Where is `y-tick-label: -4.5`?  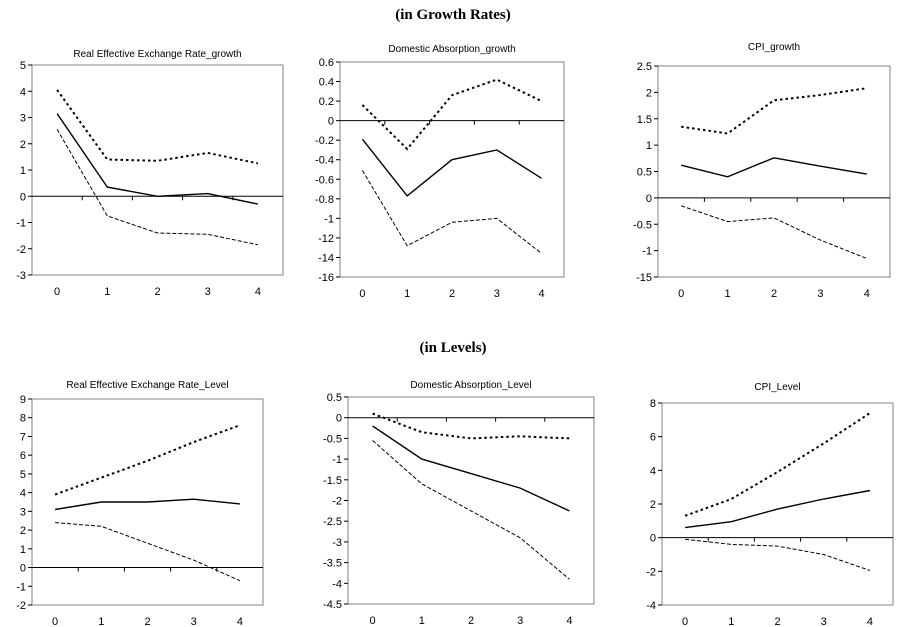 y-tick-label: -4.5 is located at coordinates (332, 605).